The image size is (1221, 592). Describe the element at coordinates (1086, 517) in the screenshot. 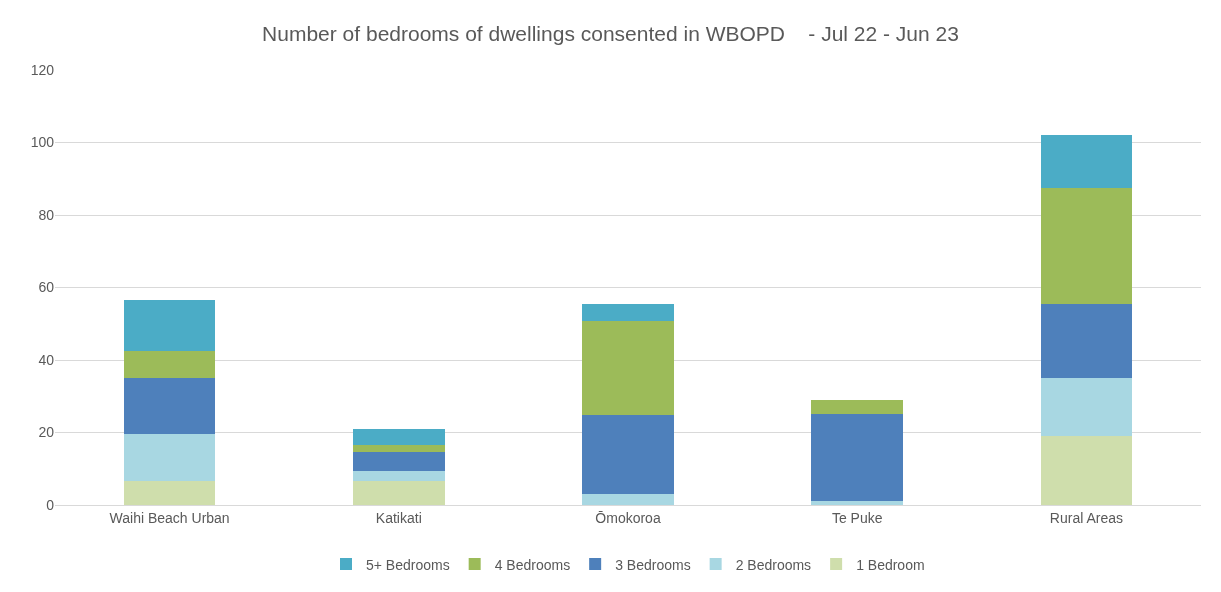

I see `x-tick-label: Rural Areas` at that location.